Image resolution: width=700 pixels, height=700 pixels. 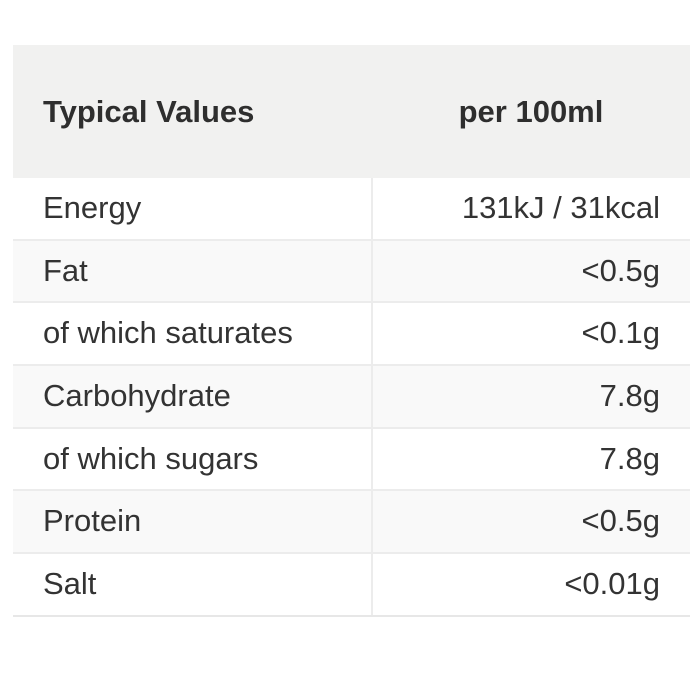 What do you see at coordinates (192, 396) in the screenshot?
I see `row-label: Carbohydrate` at bounding box center [192, 396].